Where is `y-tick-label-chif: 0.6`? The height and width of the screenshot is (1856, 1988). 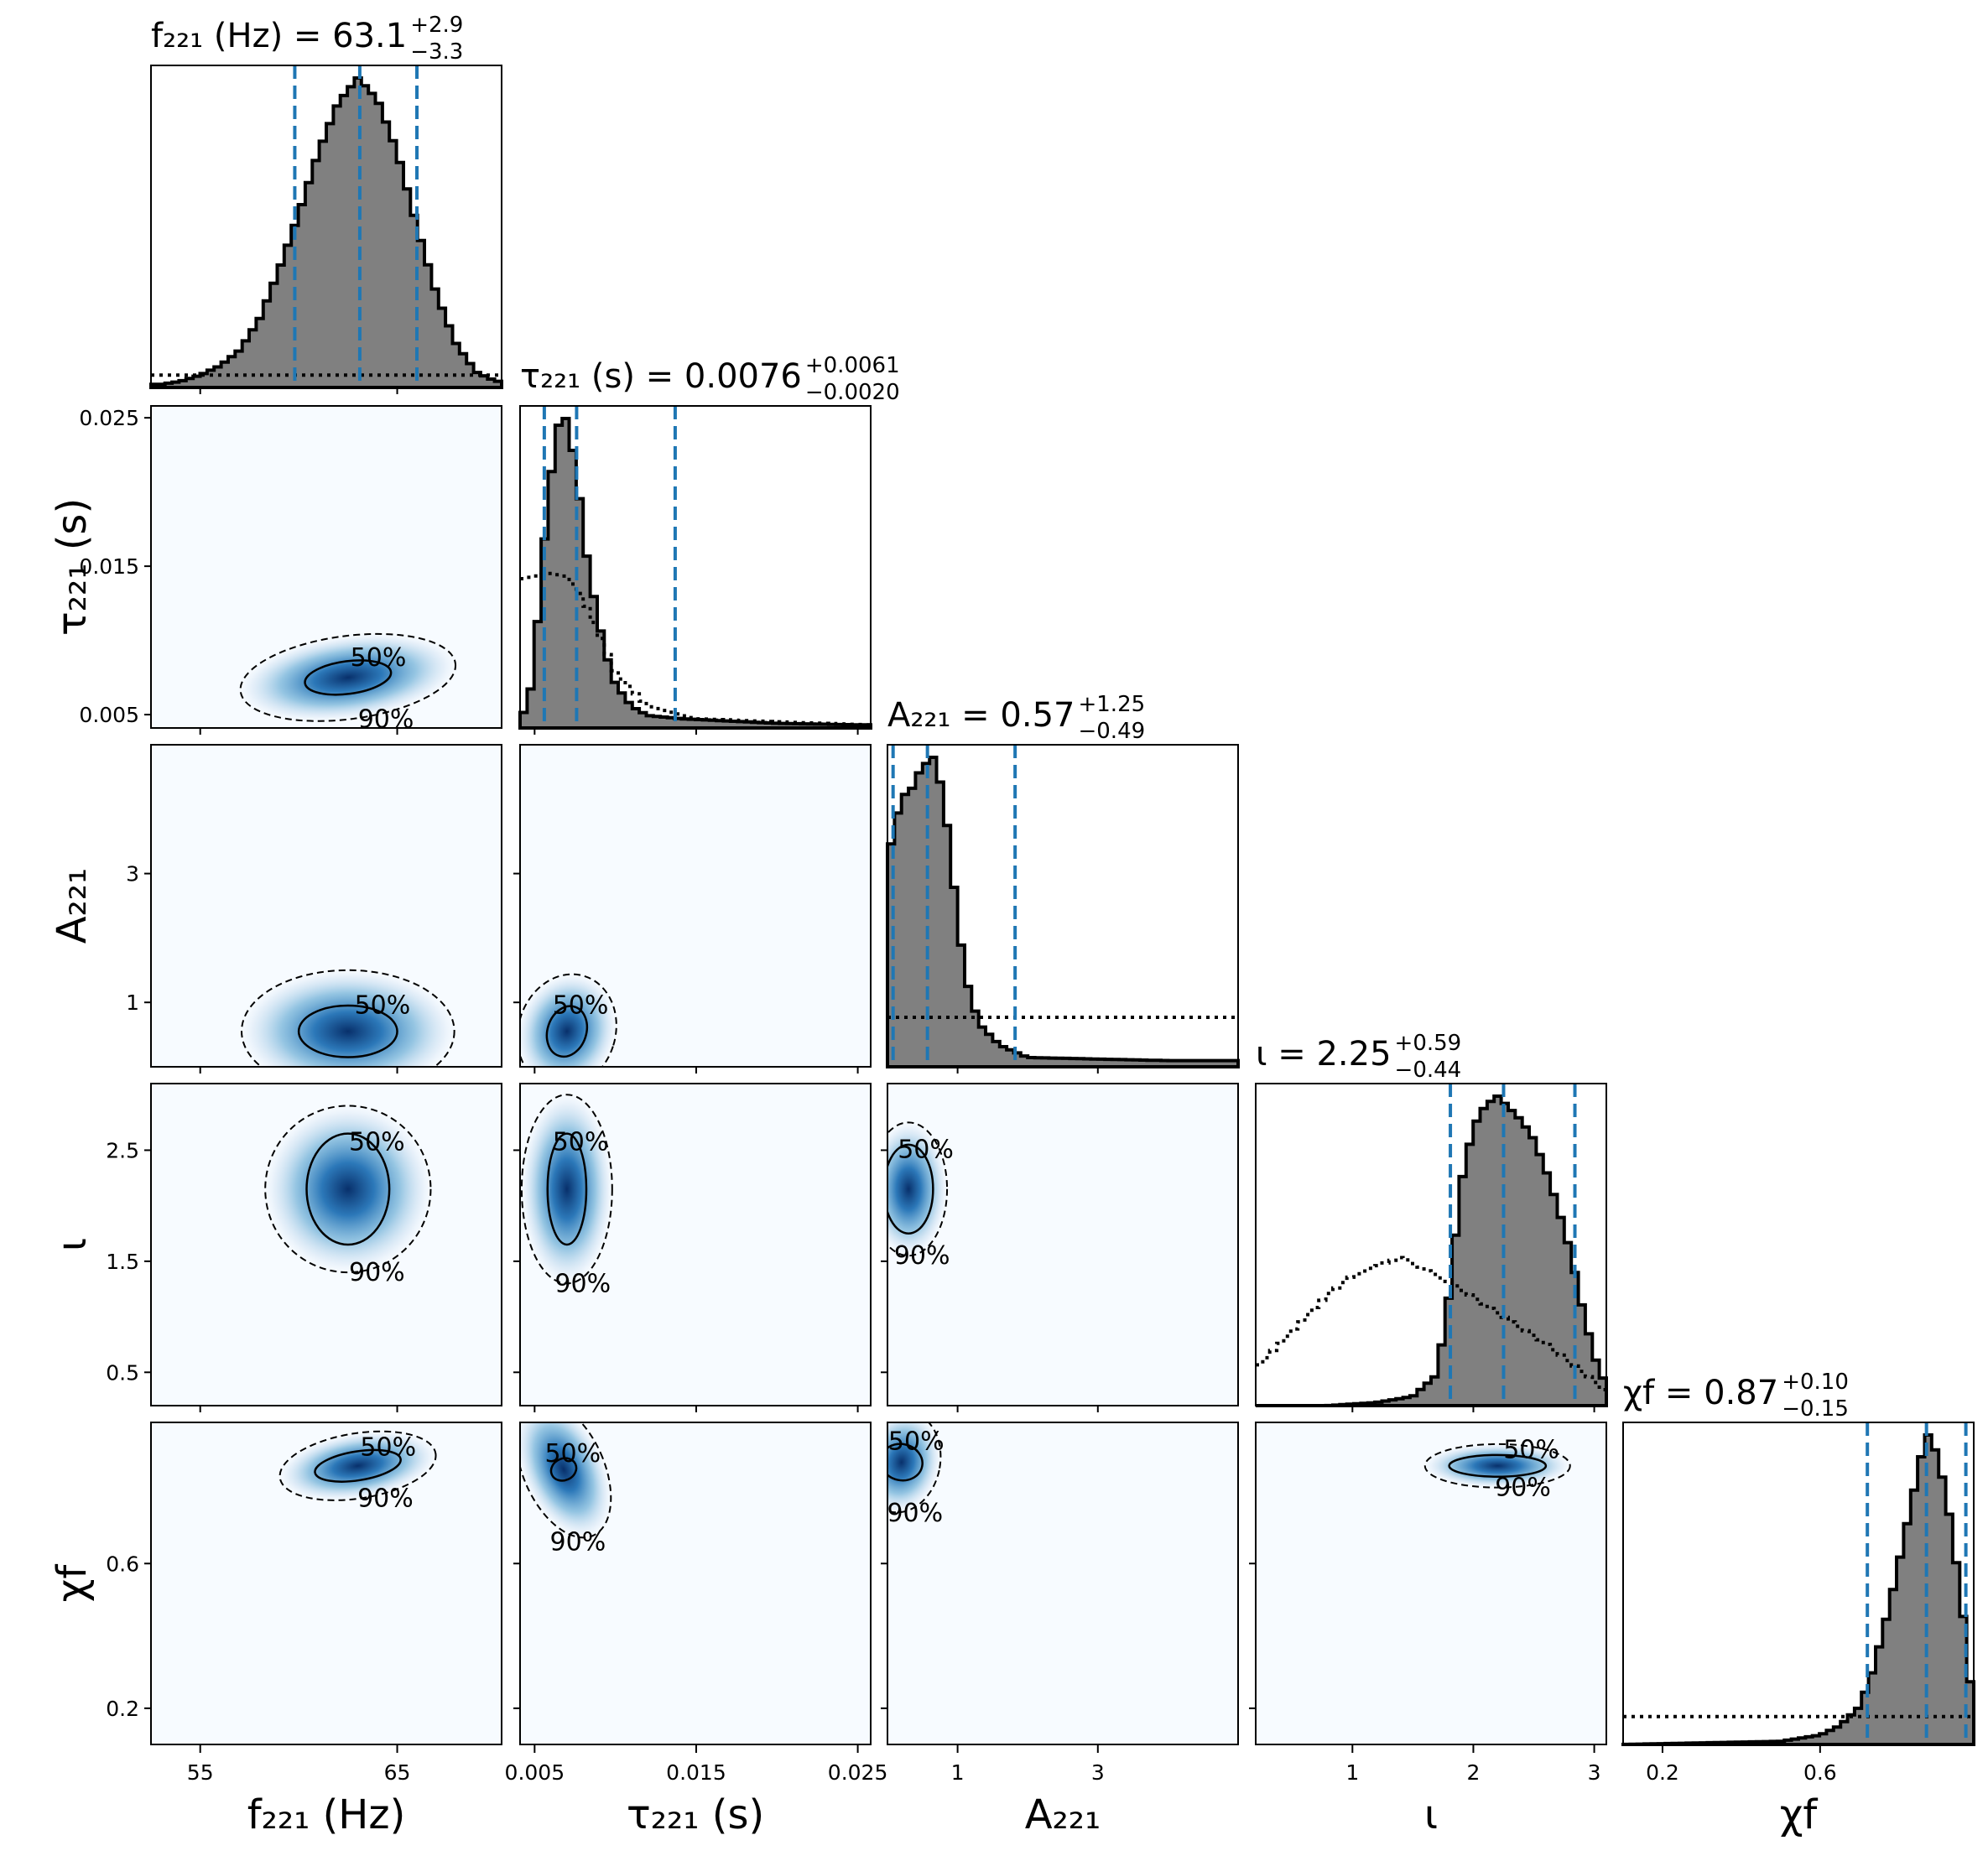 y-tick-label-chif: 0.6 is located at coordinates (122, 1564).